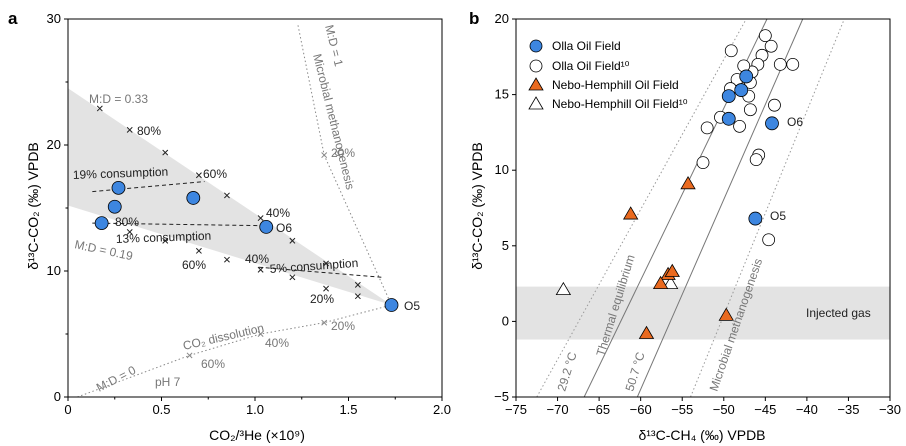  Describe the element at coordinates (313, 266) in the screenshot. I see `consumption-5-label: 5% consumption` at that location.